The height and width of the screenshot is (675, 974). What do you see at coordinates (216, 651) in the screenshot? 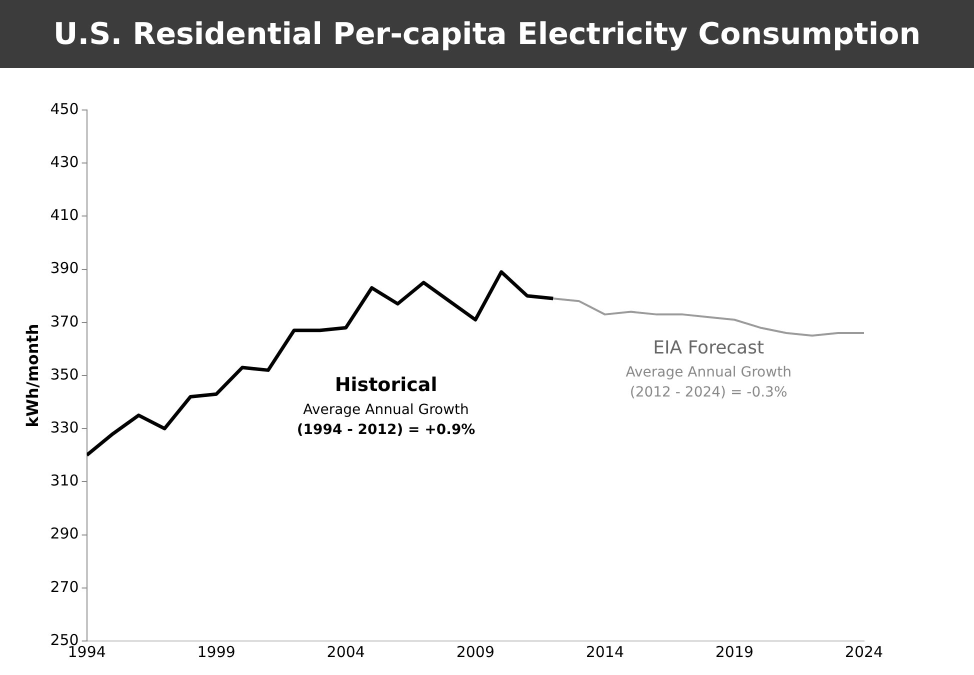
I see `x-tick-label: 1999` at bounding box center [216, 651].